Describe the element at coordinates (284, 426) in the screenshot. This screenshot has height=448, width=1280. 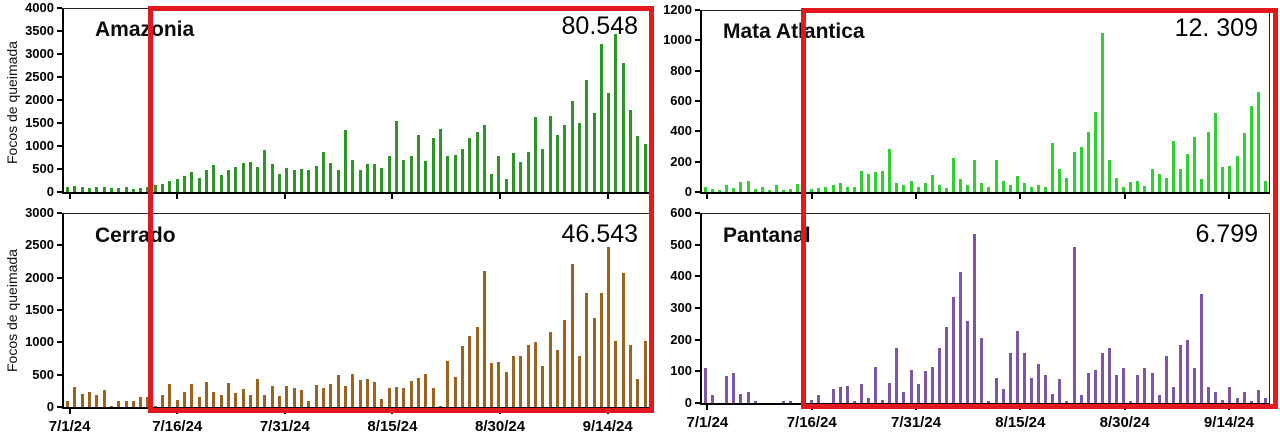
I see `x-axis-tick-label: 7/31/24` at that location.